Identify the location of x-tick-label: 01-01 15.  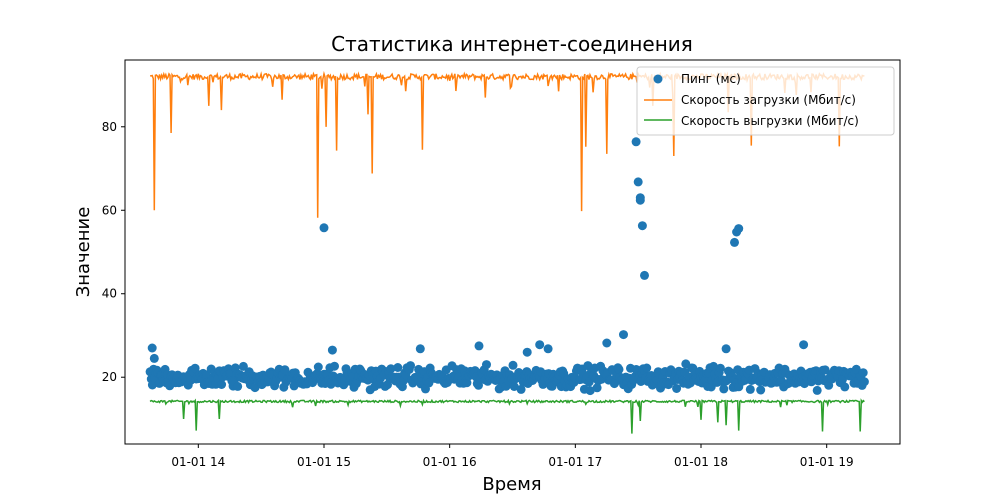
(324, 462).